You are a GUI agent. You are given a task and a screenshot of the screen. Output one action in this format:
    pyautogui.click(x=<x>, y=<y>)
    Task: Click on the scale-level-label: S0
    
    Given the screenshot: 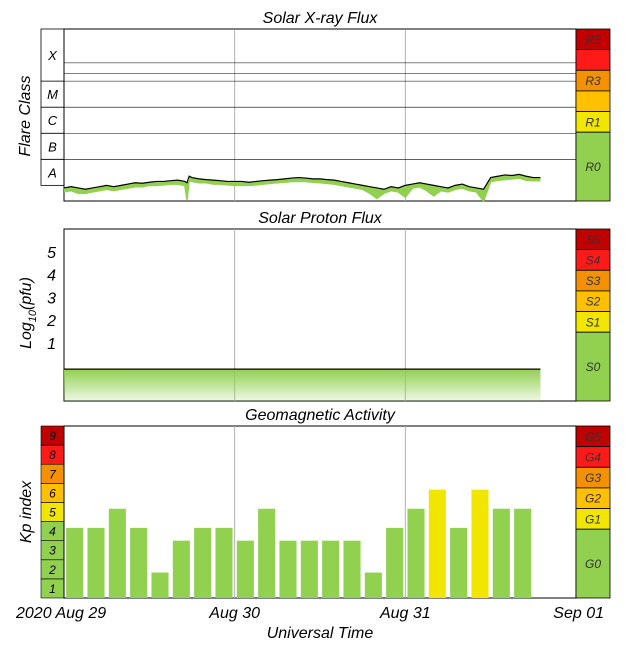 What is the action you would take?
    pyautogui.click(x=593, y=367)
    